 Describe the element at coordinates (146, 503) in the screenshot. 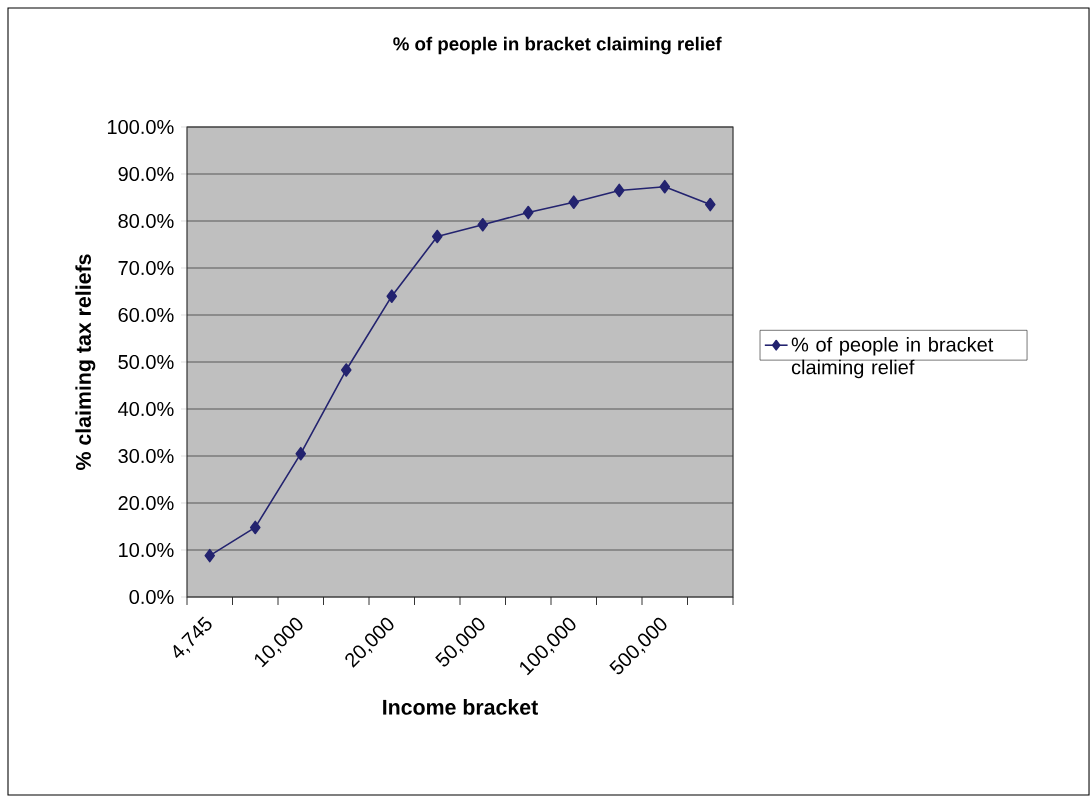

I see `y-tick-label: 20.0%` at that location.